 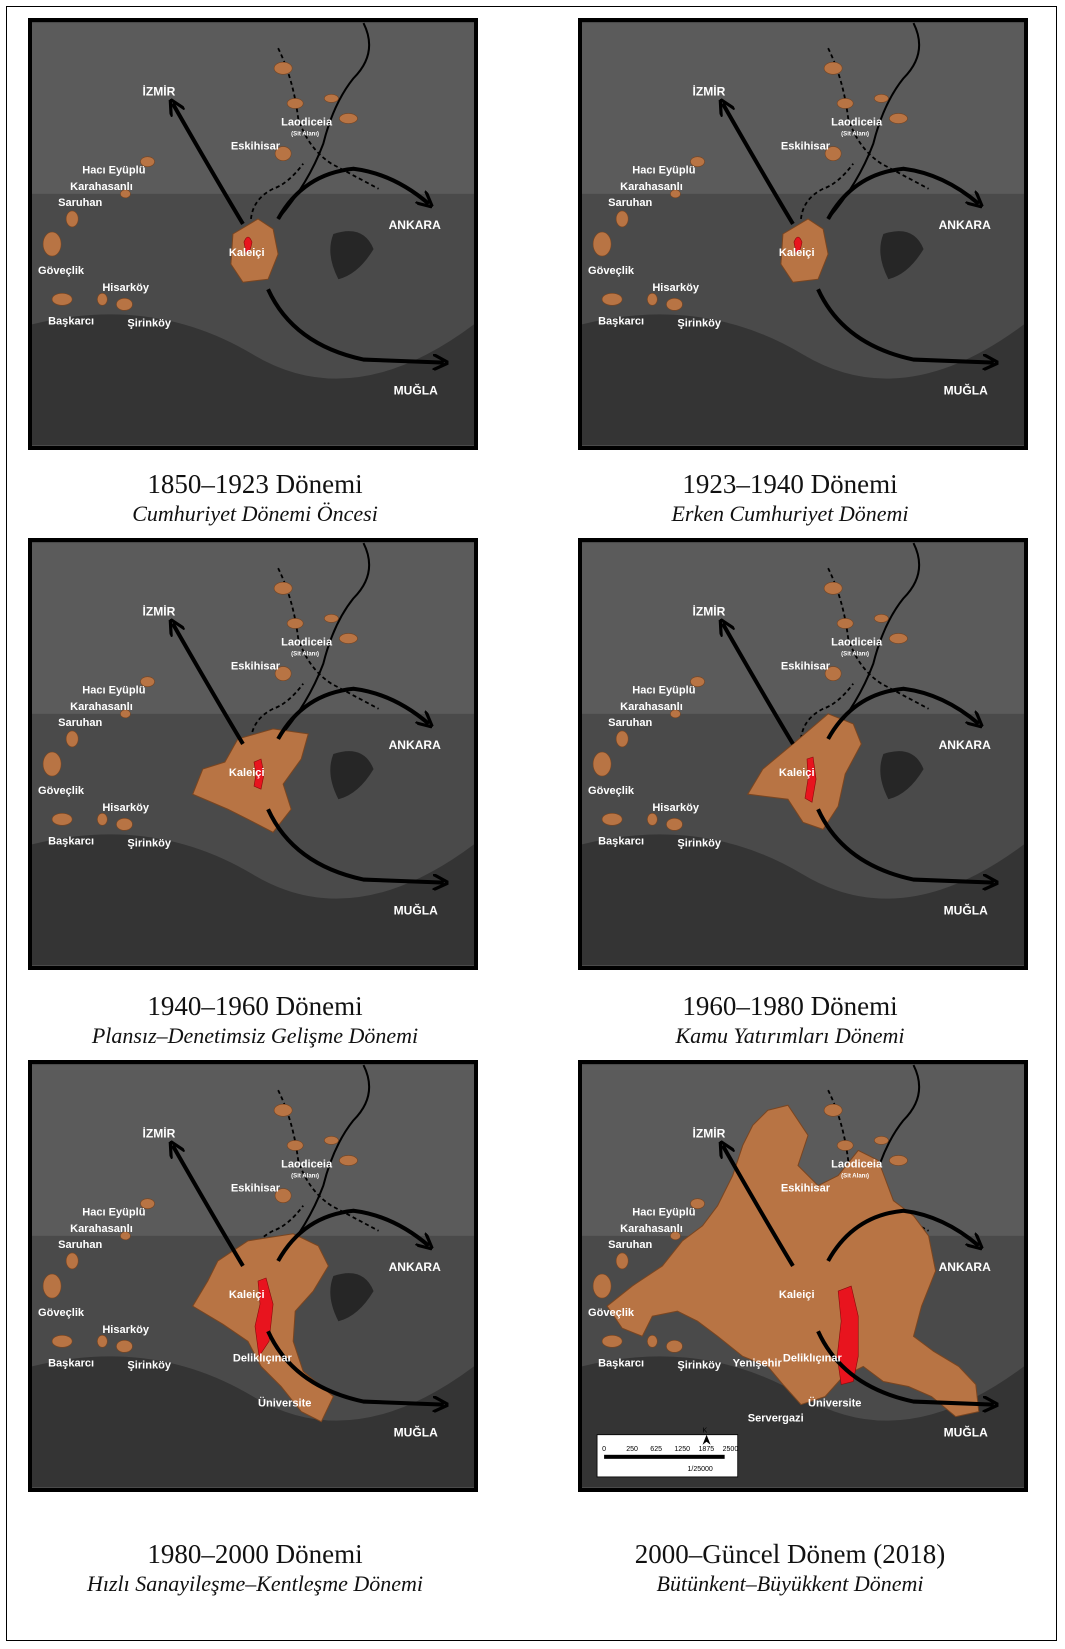 I want to click on dark-water-patch, so click(x=352, y=775).